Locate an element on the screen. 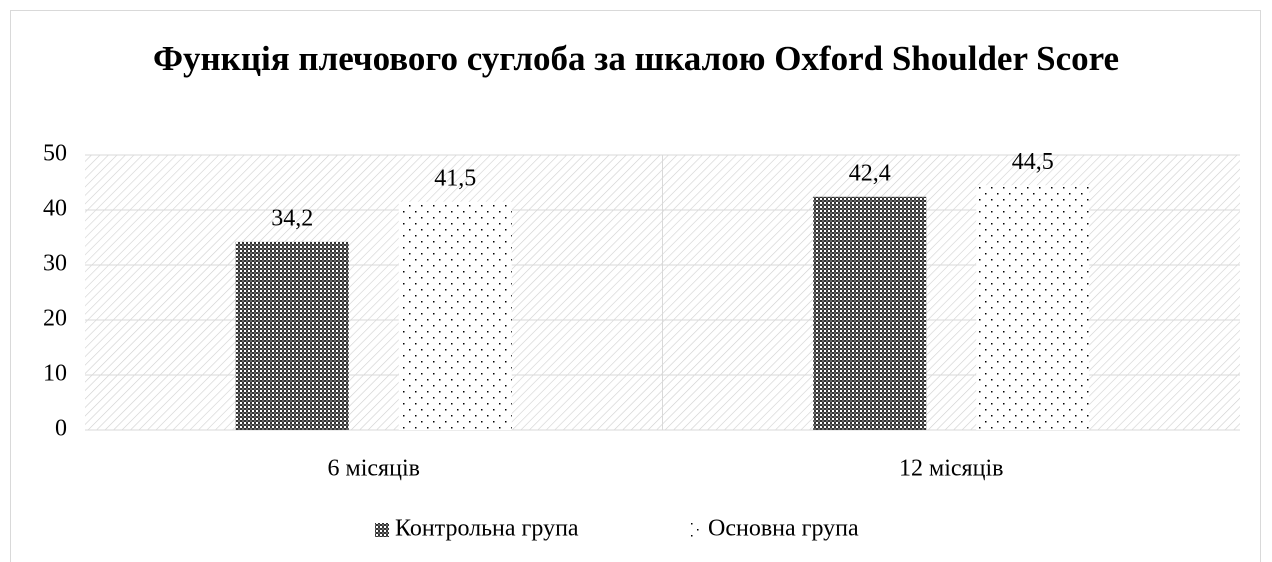 This screenshot has width=1272, height=562. y-tick-label: 30 is located at coordinates (55, 264).